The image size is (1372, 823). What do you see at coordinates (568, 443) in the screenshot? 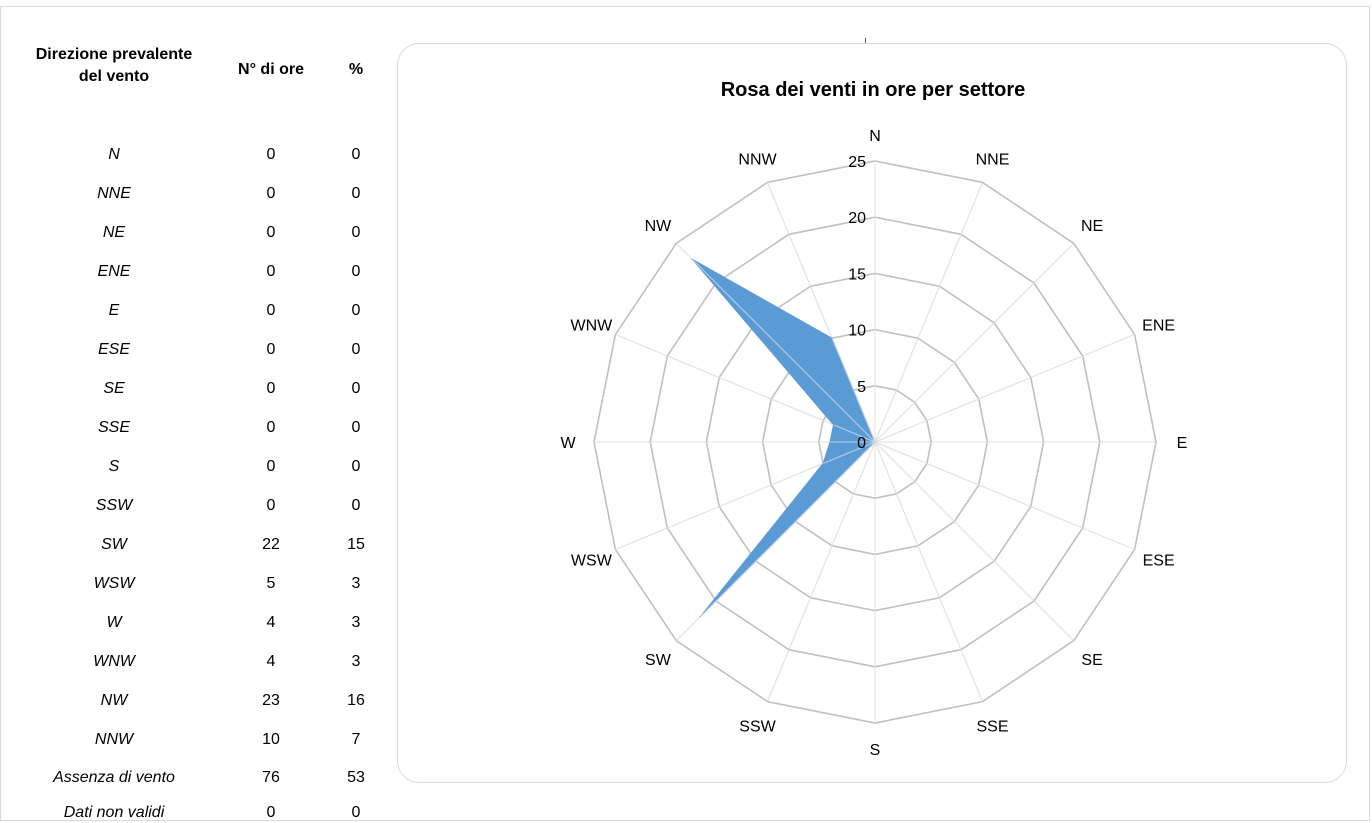
I see `category-label: W` at bounding box center [568, 443].